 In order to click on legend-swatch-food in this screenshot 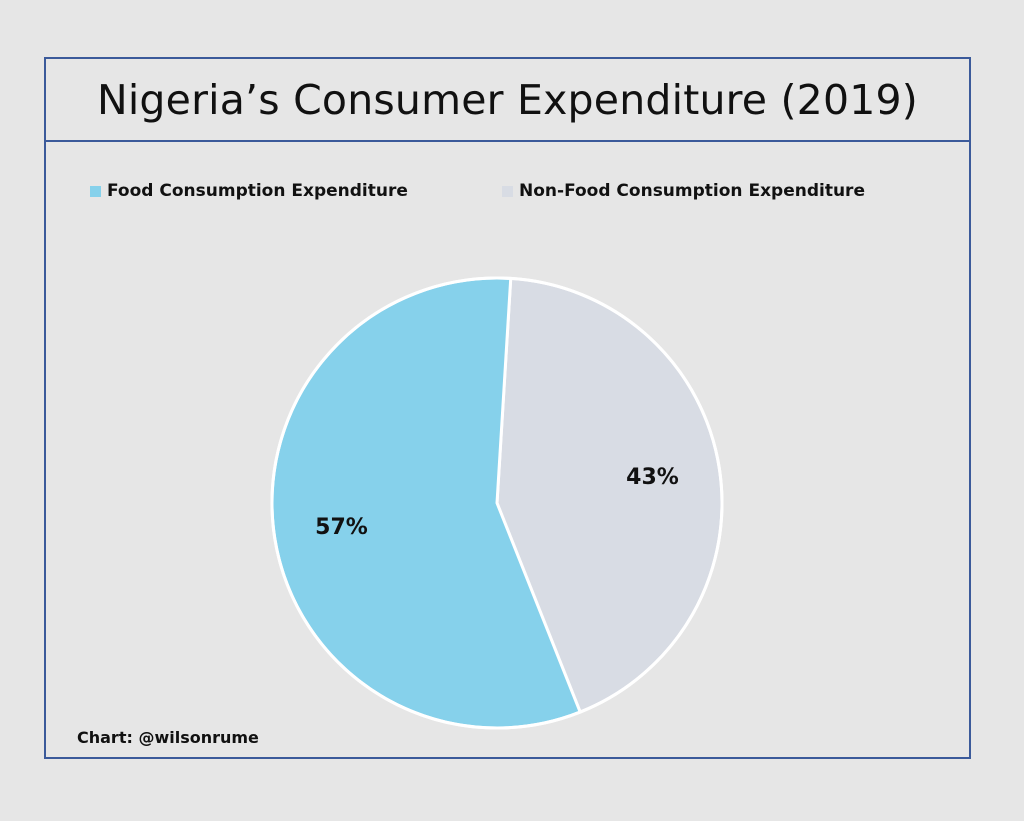, I will do `click(95, 191)`.